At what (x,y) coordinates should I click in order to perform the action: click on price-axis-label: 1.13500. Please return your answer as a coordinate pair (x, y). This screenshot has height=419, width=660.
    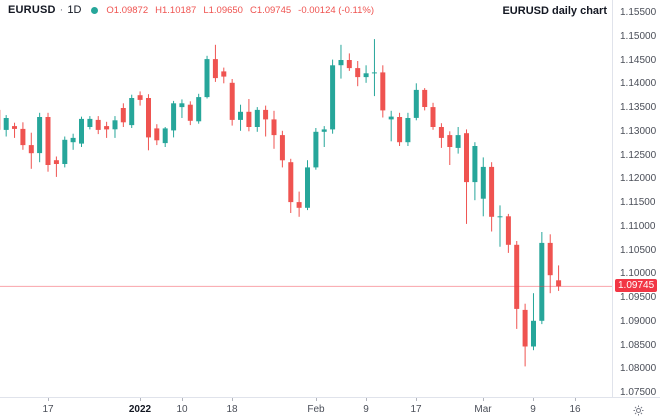
    Looking at the image, I should click on (638, 107).